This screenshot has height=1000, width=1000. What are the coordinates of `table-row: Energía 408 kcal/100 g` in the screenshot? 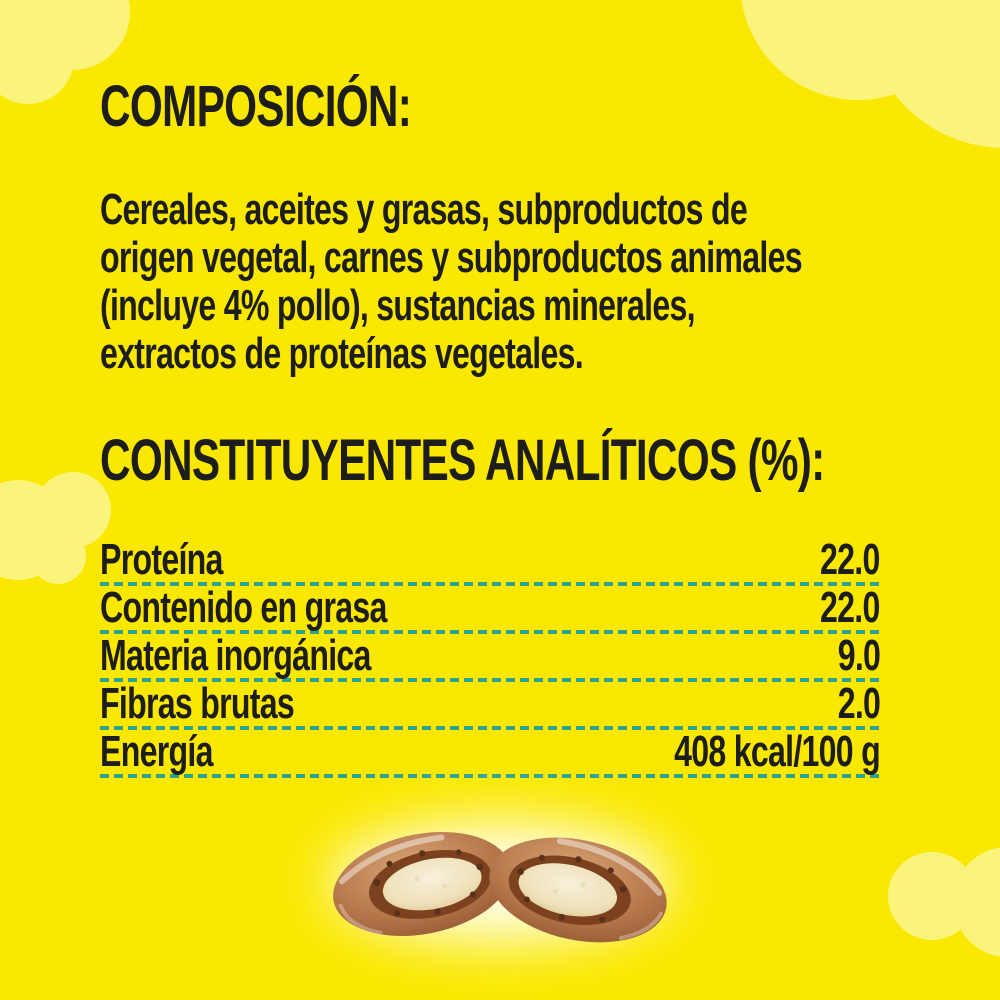 It's located at (490, 751).